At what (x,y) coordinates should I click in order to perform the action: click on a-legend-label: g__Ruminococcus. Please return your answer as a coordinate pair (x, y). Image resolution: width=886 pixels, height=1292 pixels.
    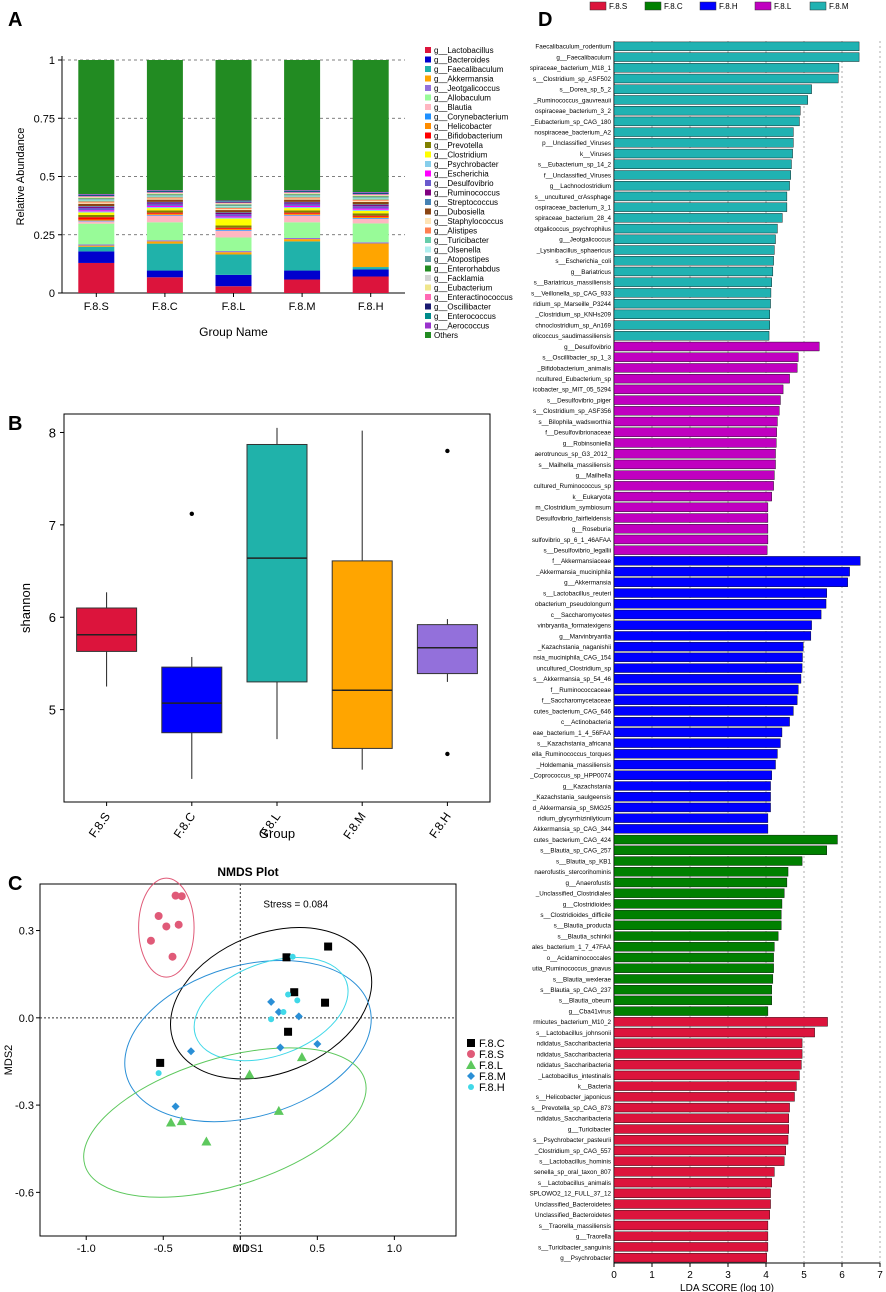
    Looking at the image, I should click on (467, 193).